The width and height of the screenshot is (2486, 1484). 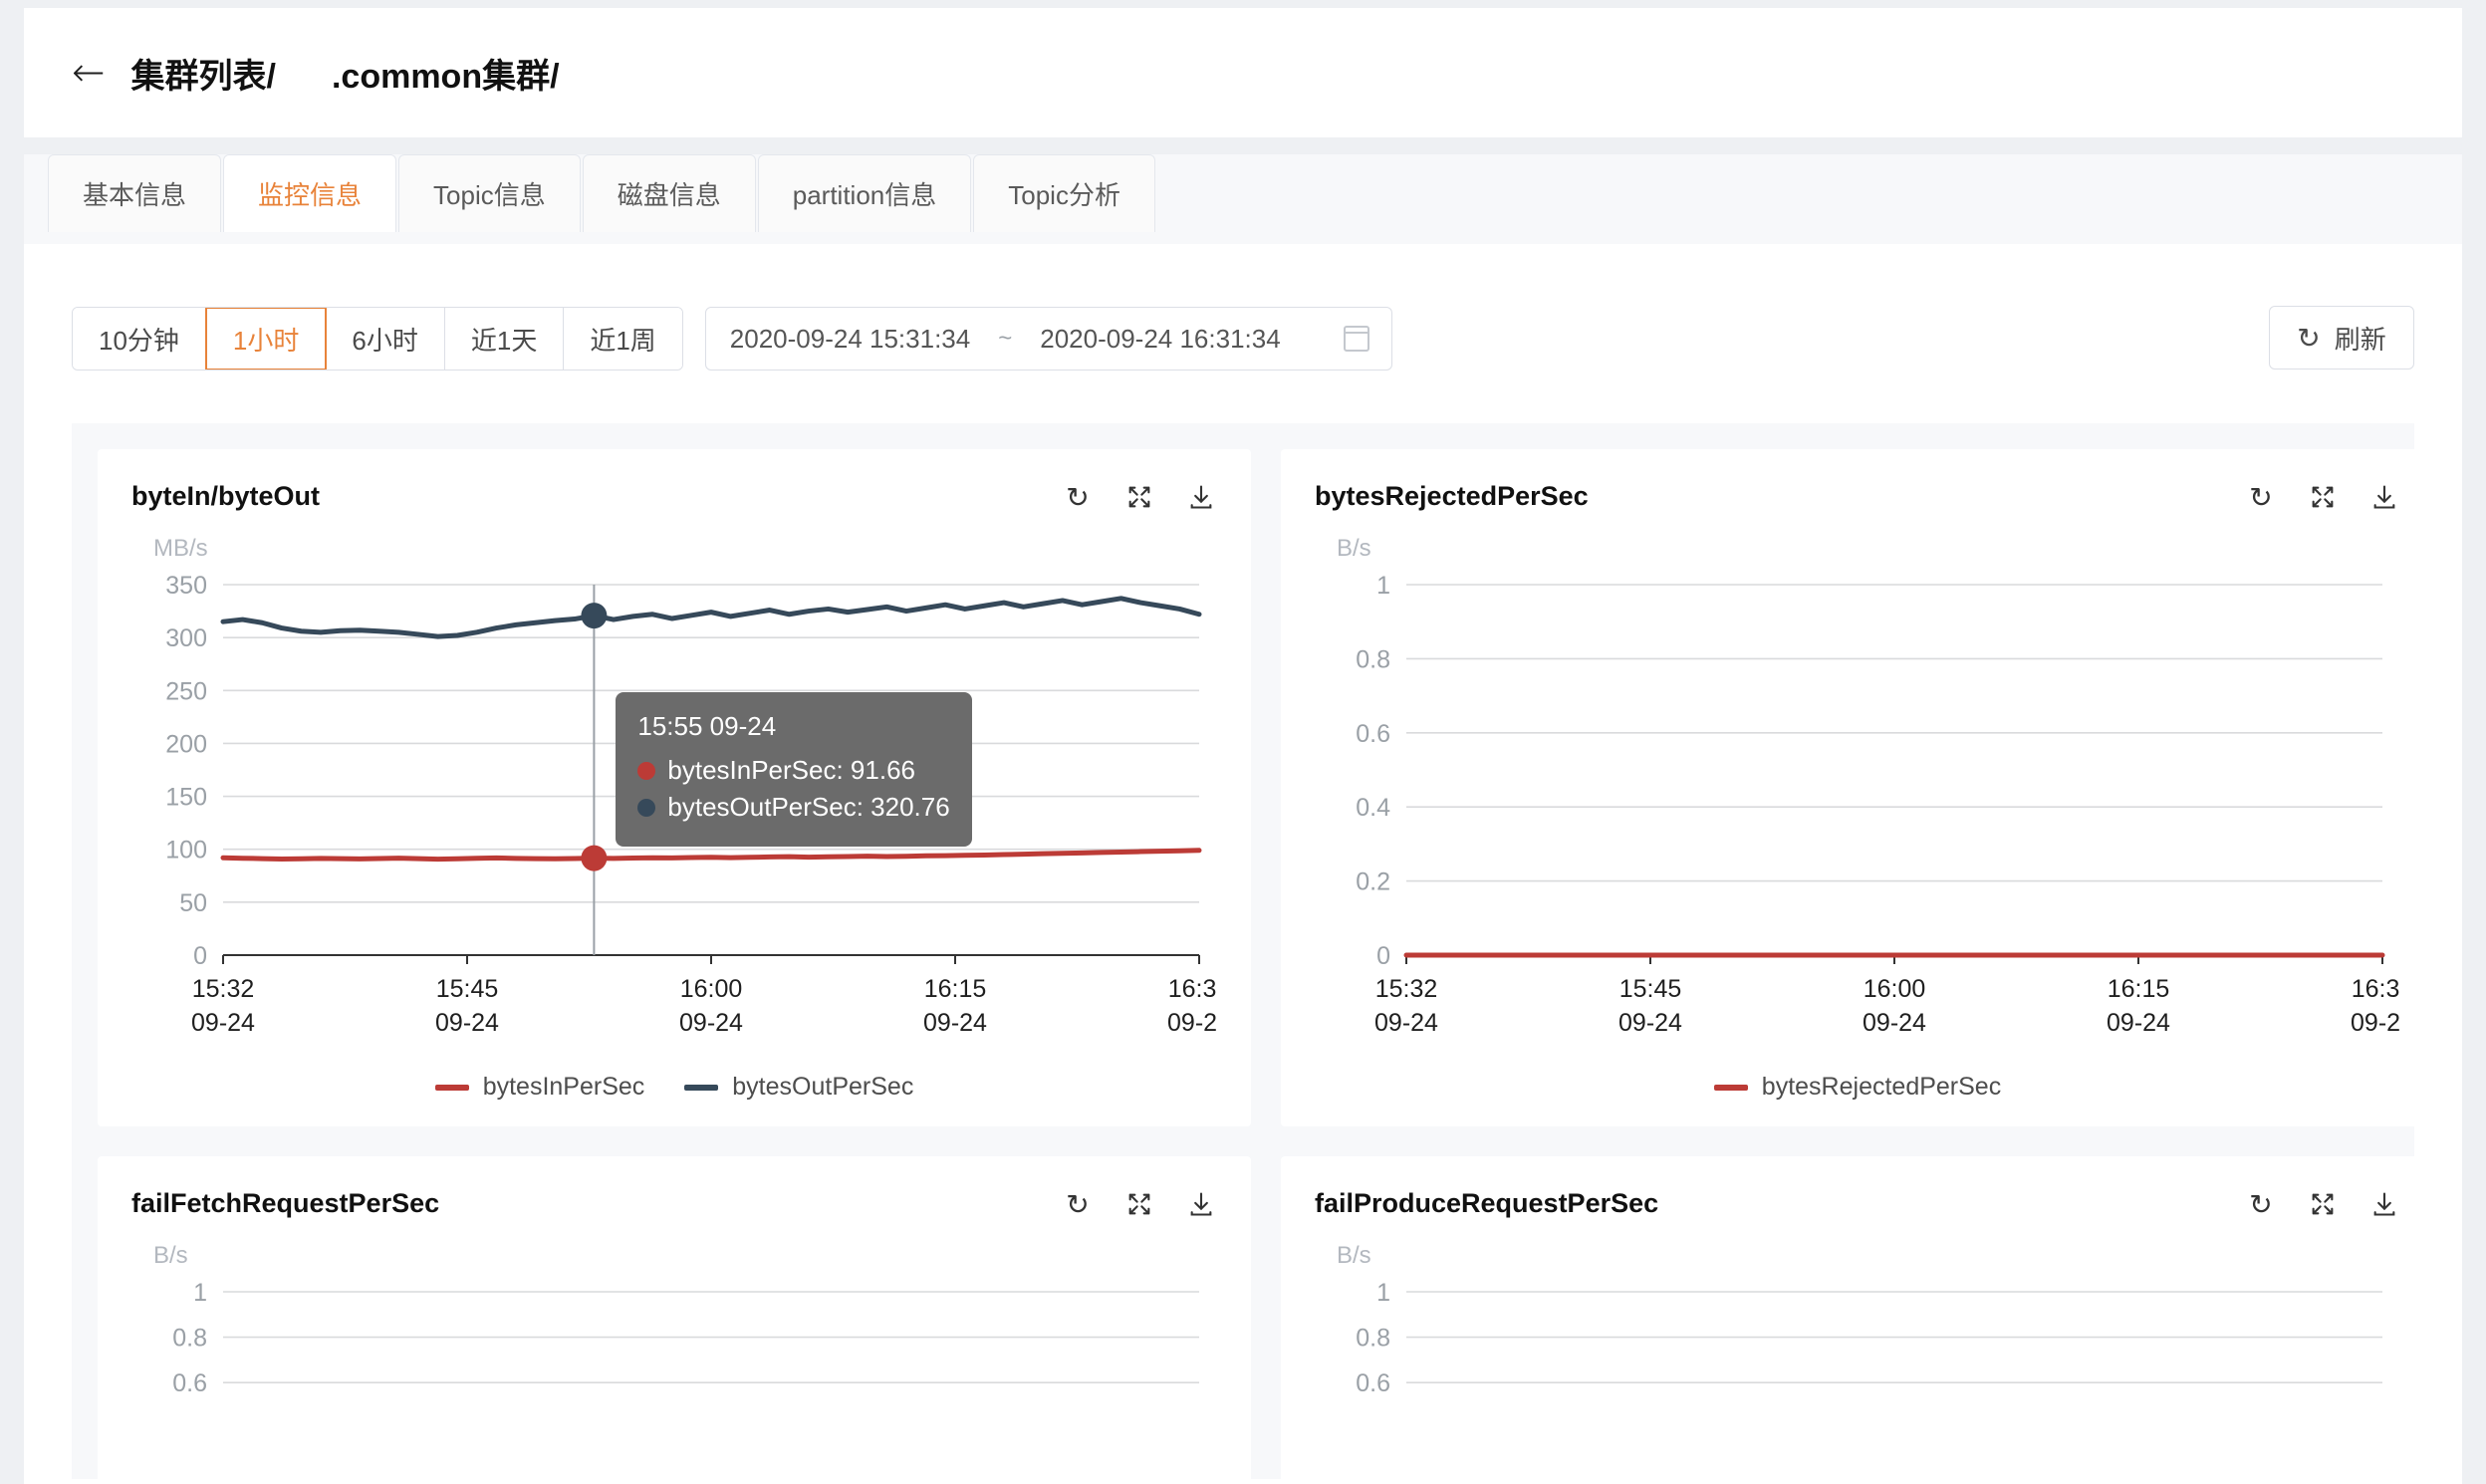 What do you see at coordinates (1857, 1204) in the screenshot?
I see `chart-card-header: failProduceRequestPerSec ↻` at bounding box center [1857, 1204].